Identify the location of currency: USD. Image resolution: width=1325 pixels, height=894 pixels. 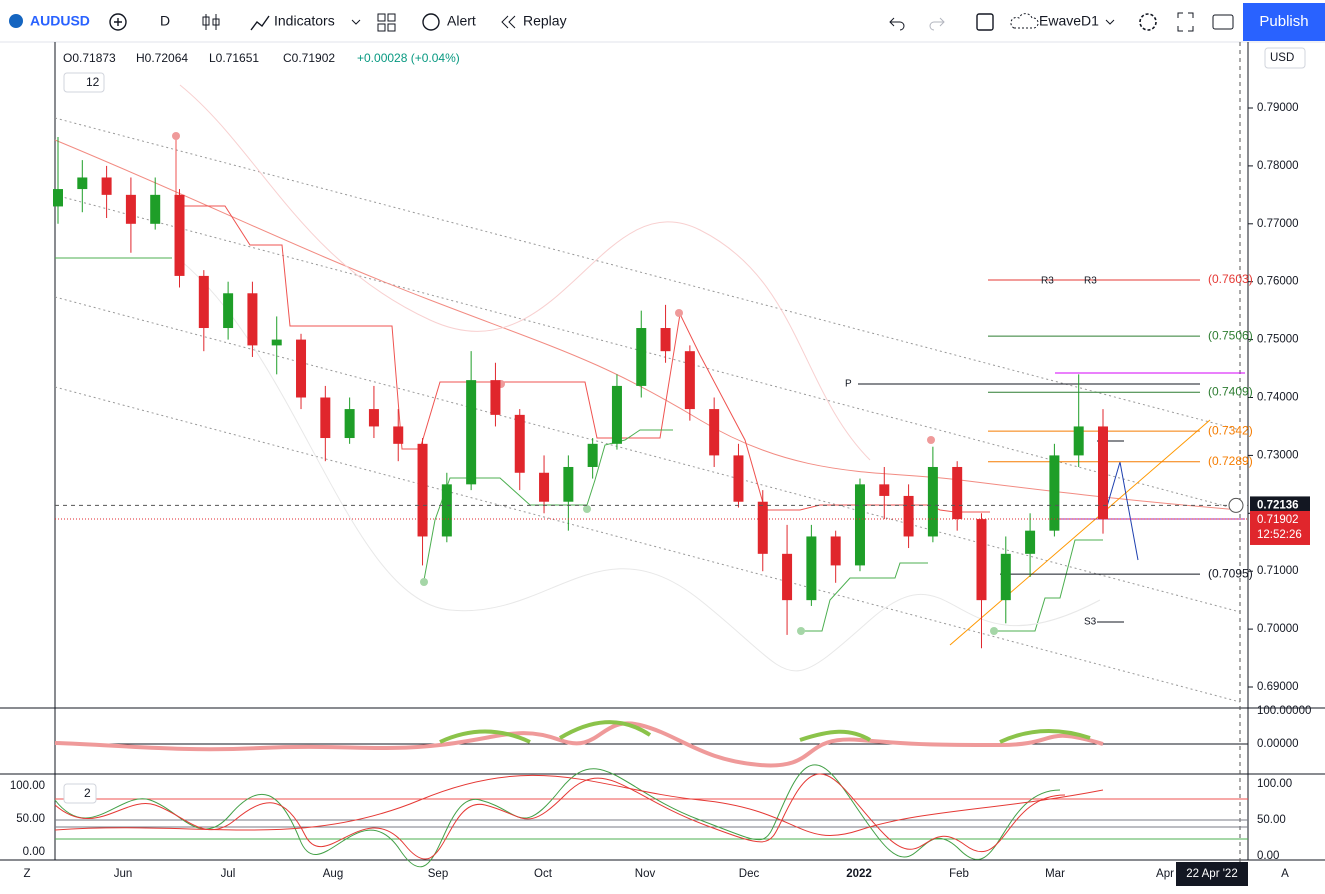
(1282, 58).